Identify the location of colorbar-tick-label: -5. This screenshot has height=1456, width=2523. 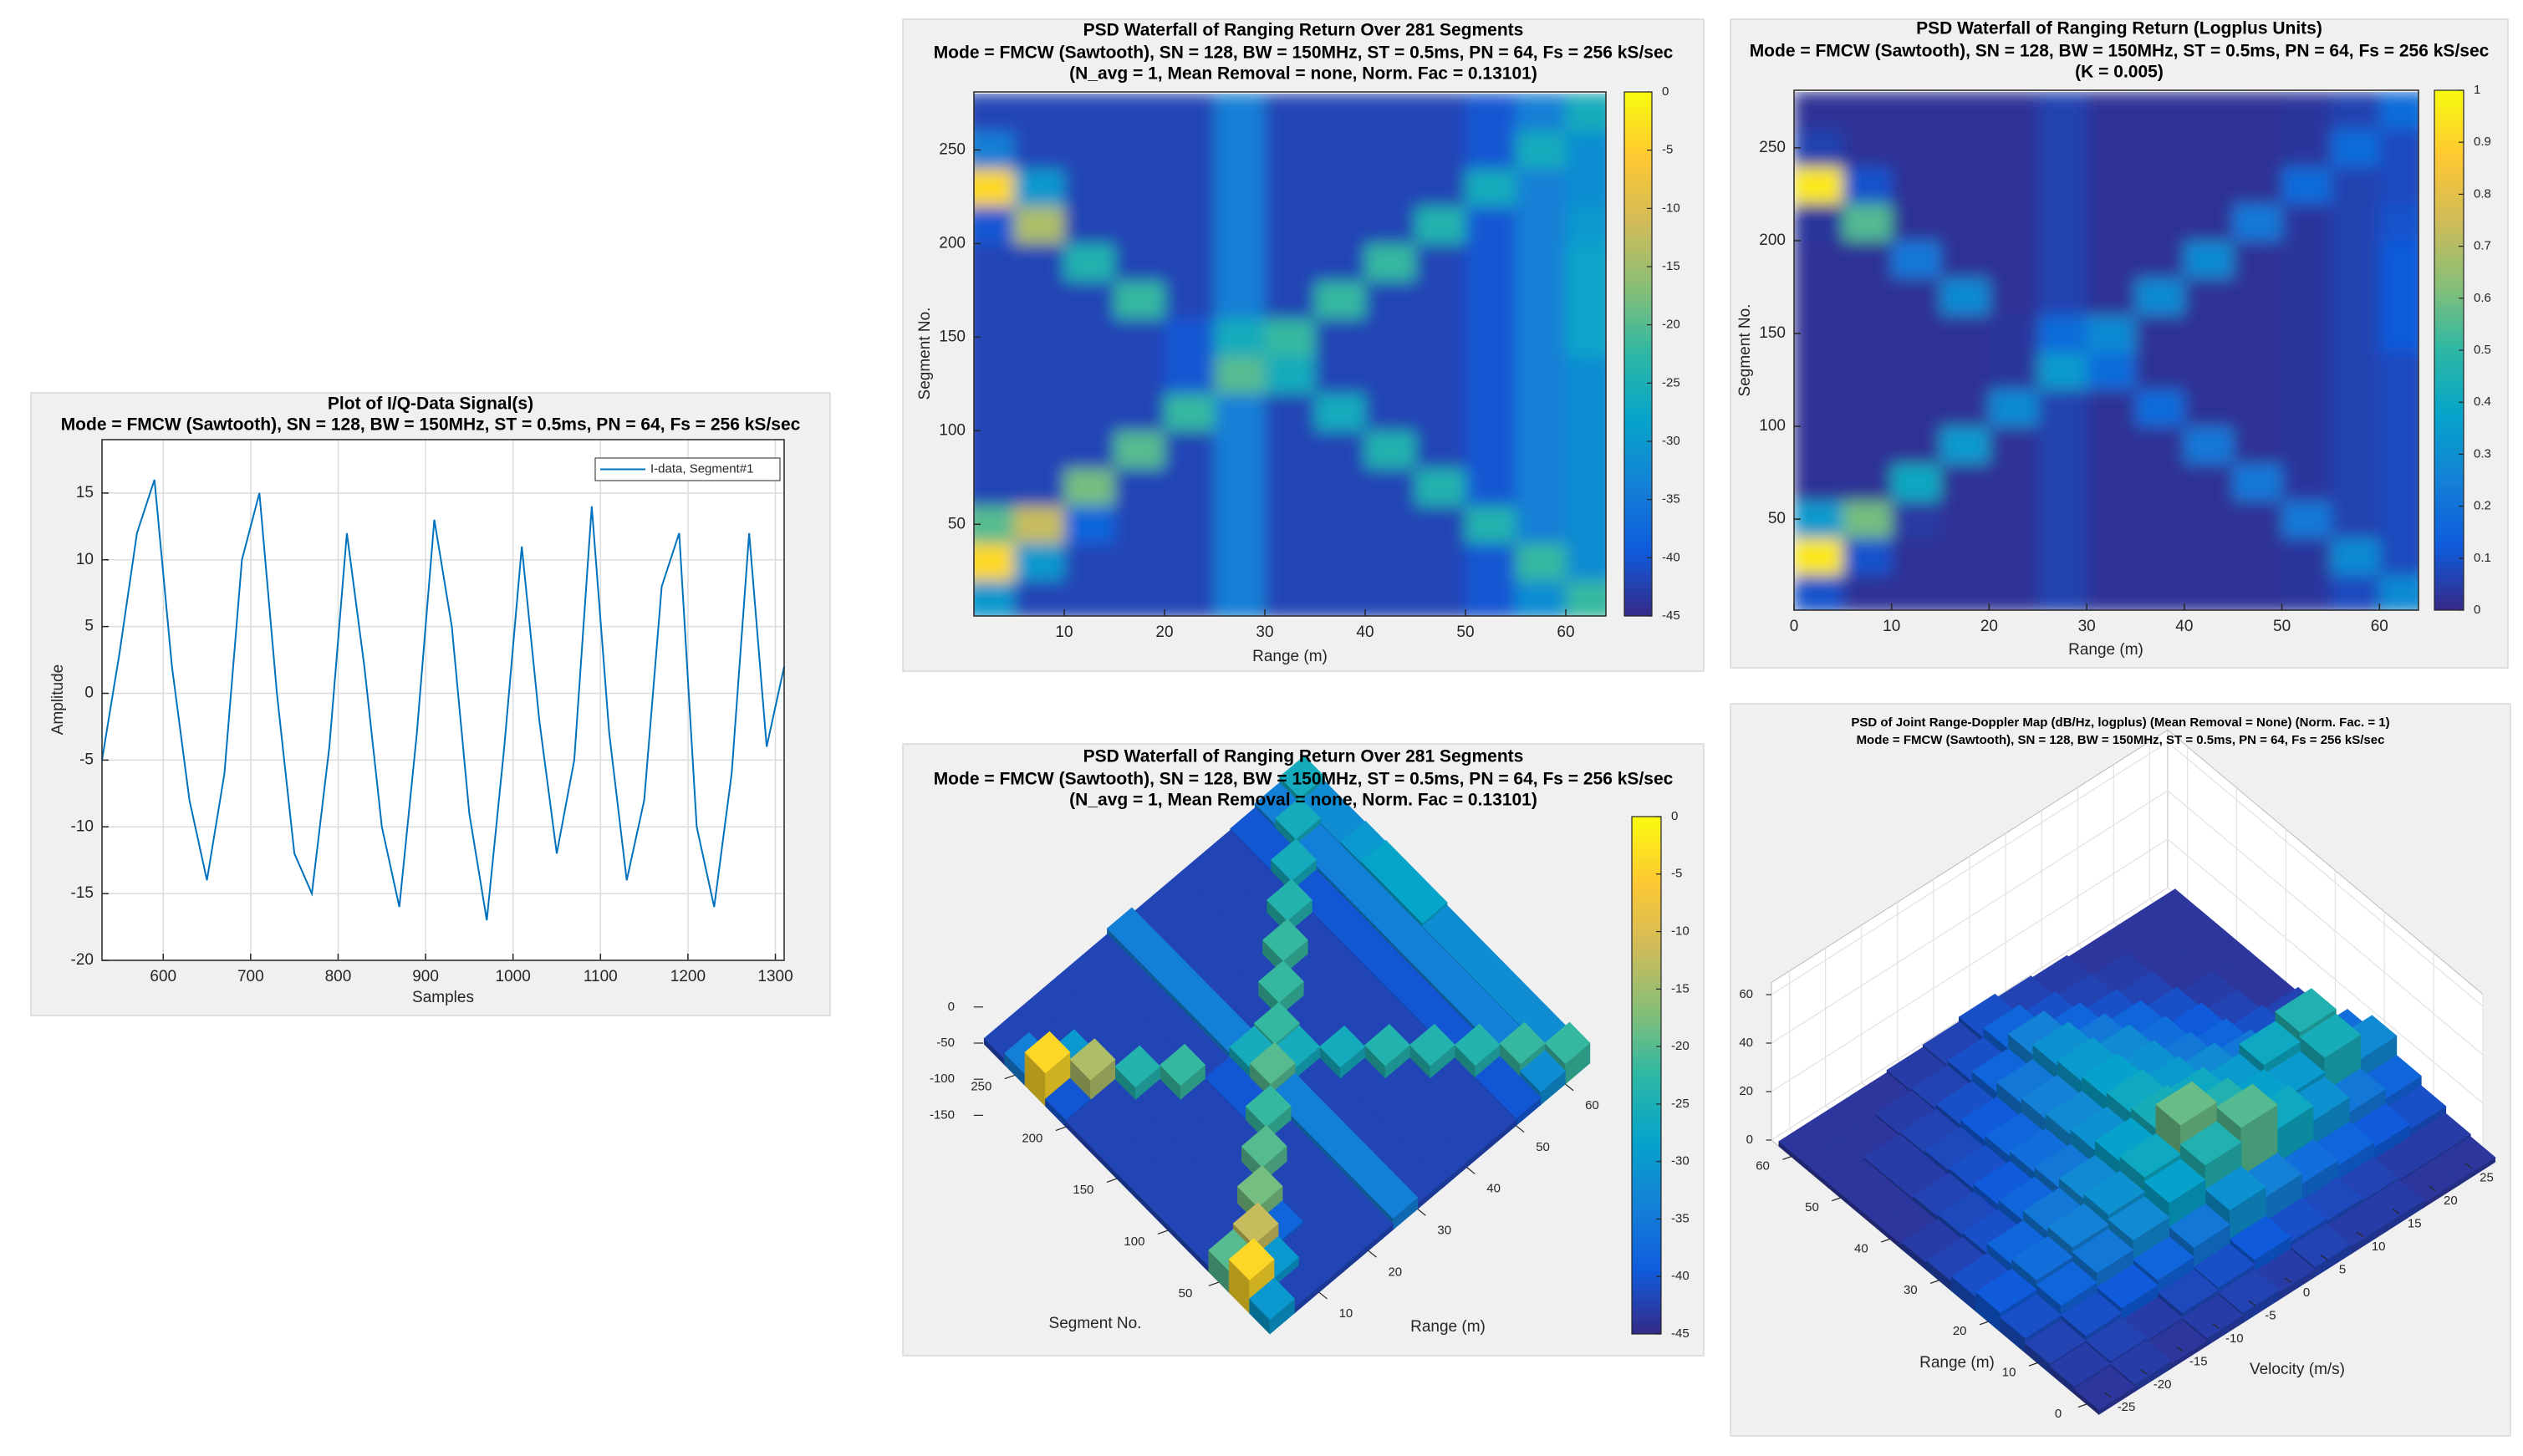
(1676, 874).